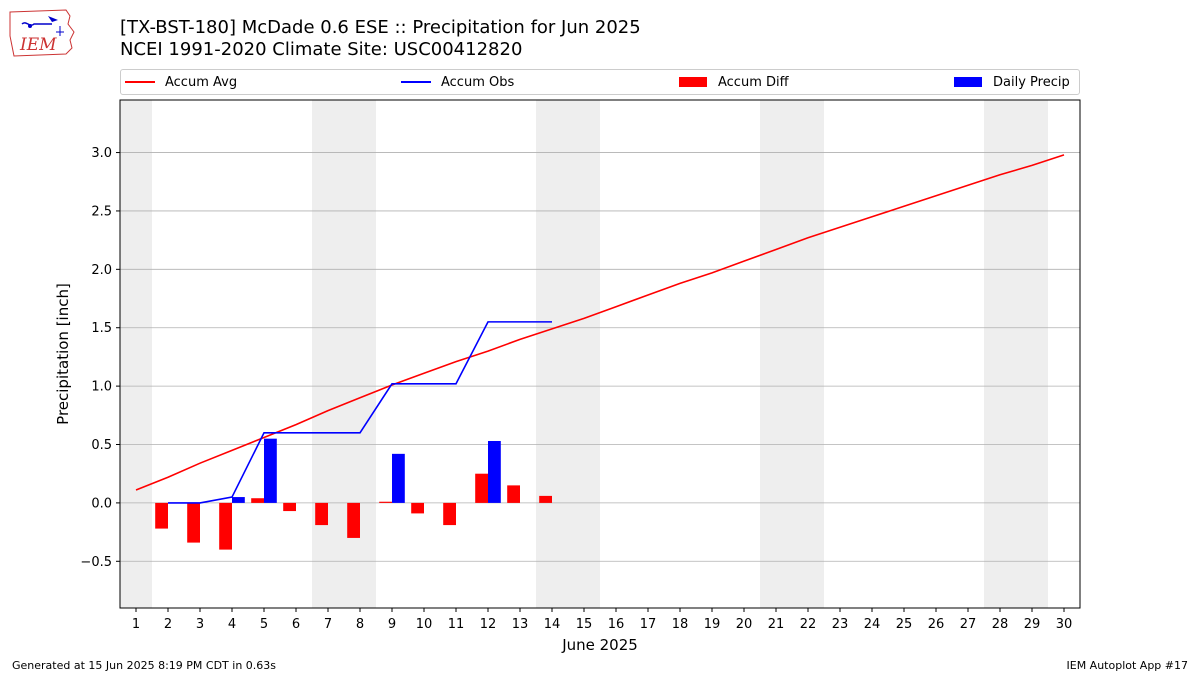 The width and height of the screenshot is (1200, 675). I want to click on x-tick-label-2: 2, so click(168, 624).